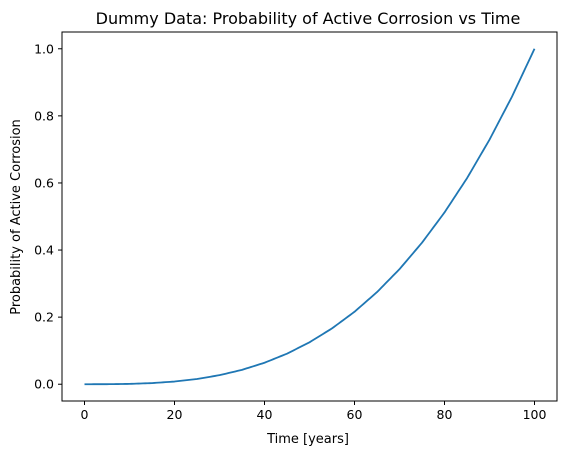 The height and width of the screenshot is (460, 567). I want to click on x-tick-label: 60, so click(355, 414).